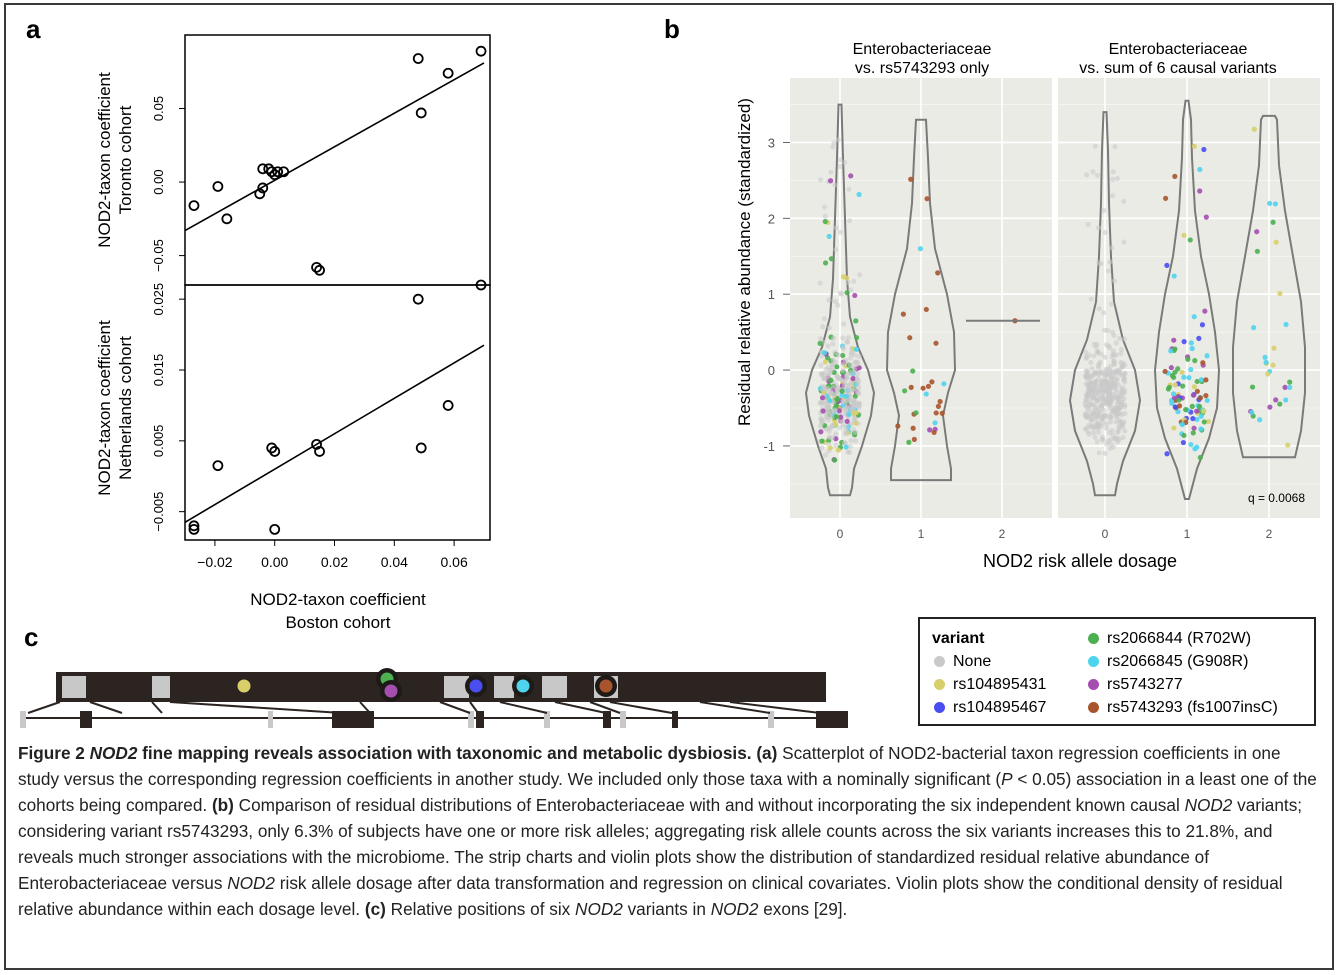 The image size is (1340, 975). I want to click on gene-exon-track, so click(434, 714).